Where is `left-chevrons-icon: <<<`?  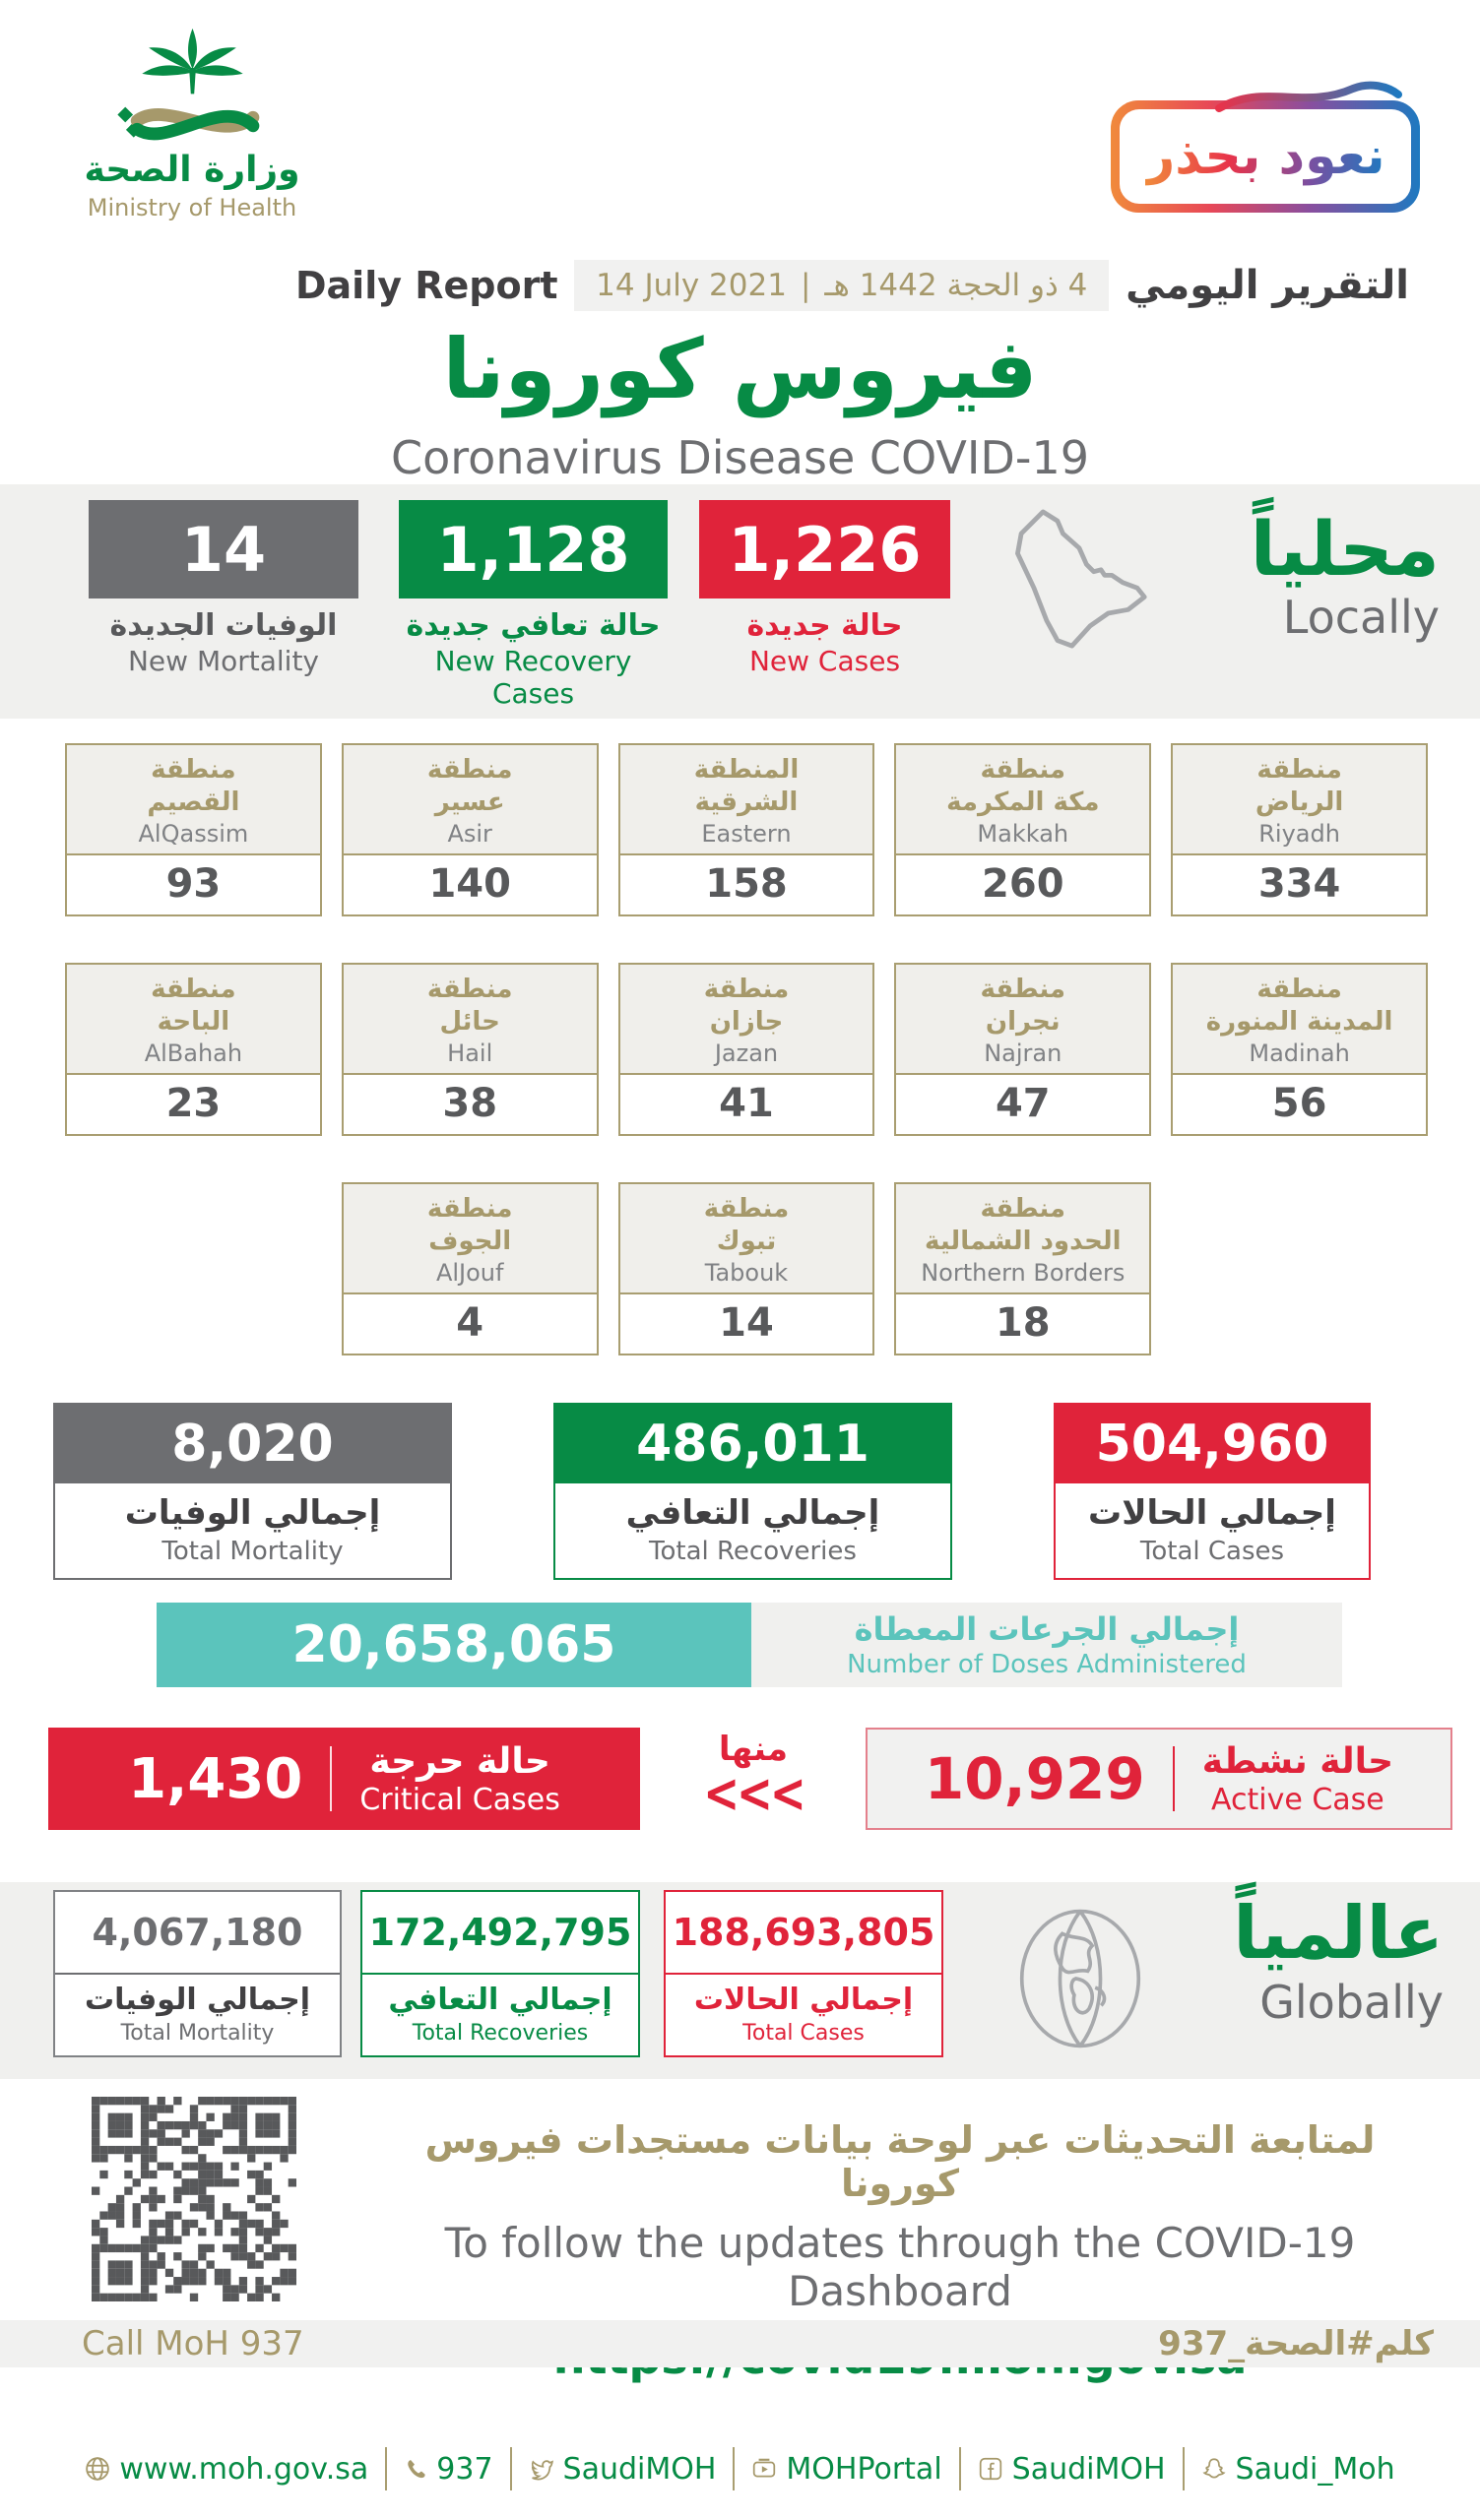 left-chevrons-icon: <<< is located at coordinates (754, 1794).